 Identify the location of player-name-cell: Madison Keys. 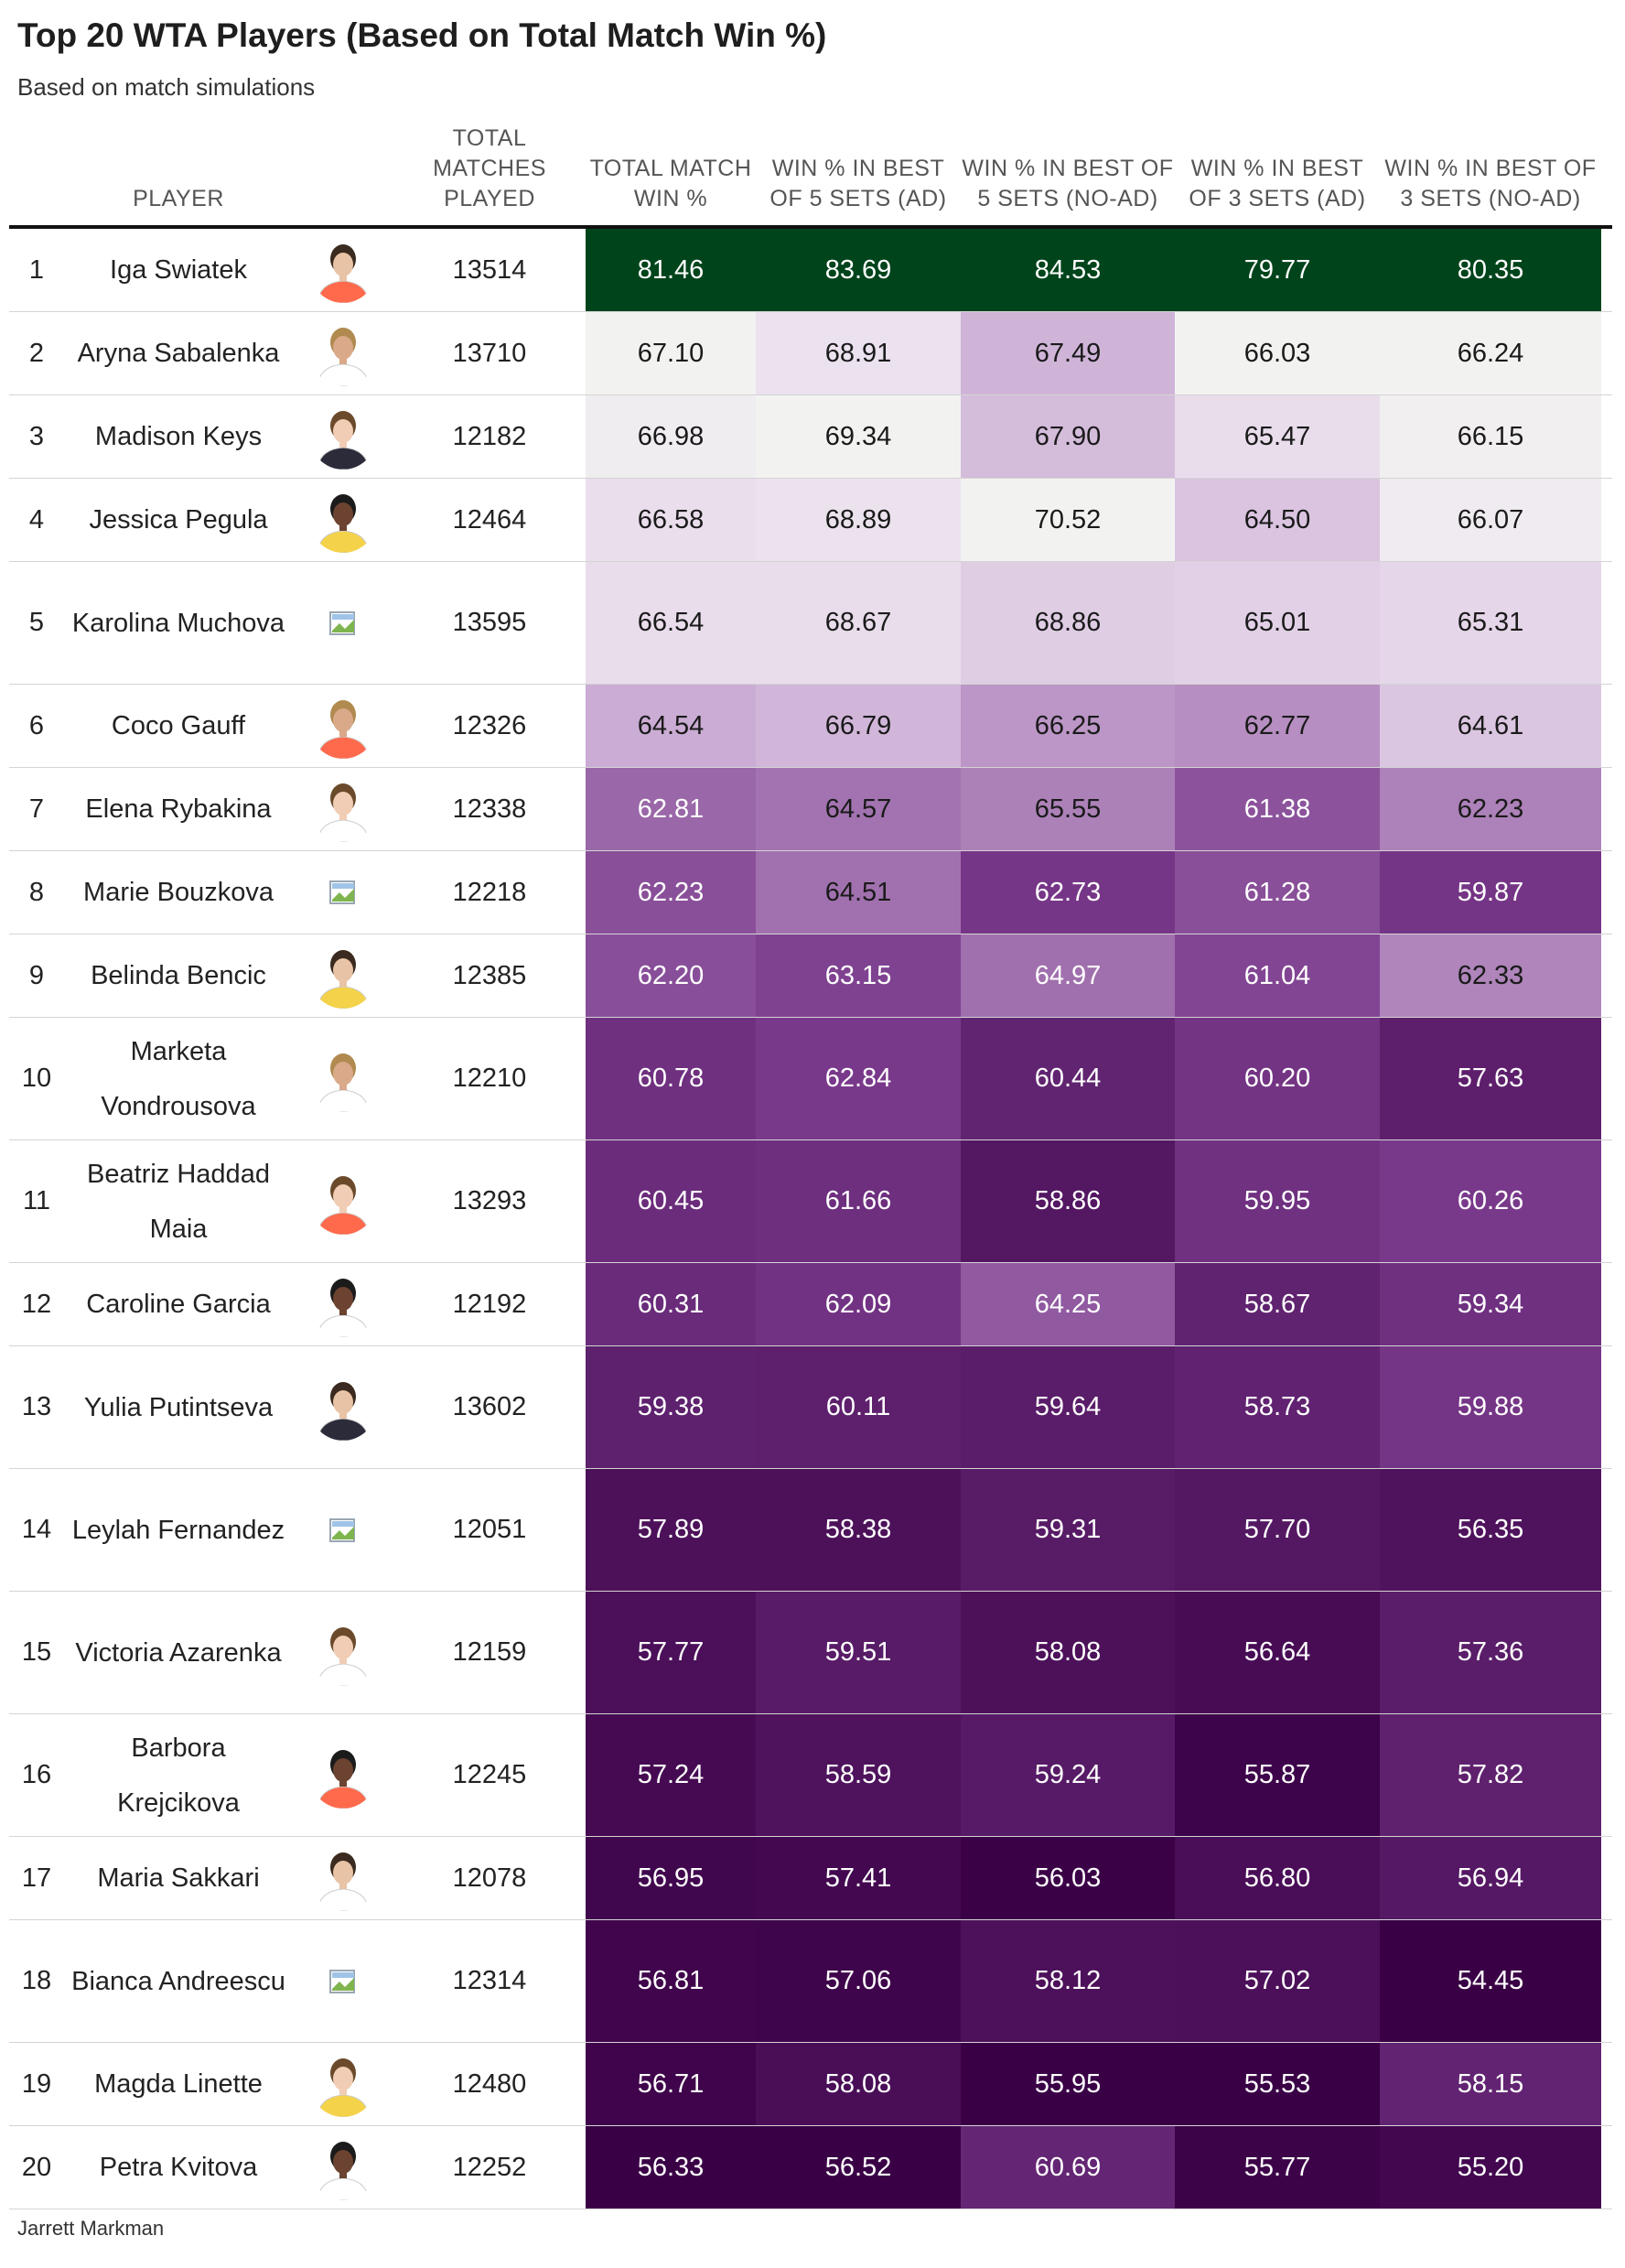
(178, 436).